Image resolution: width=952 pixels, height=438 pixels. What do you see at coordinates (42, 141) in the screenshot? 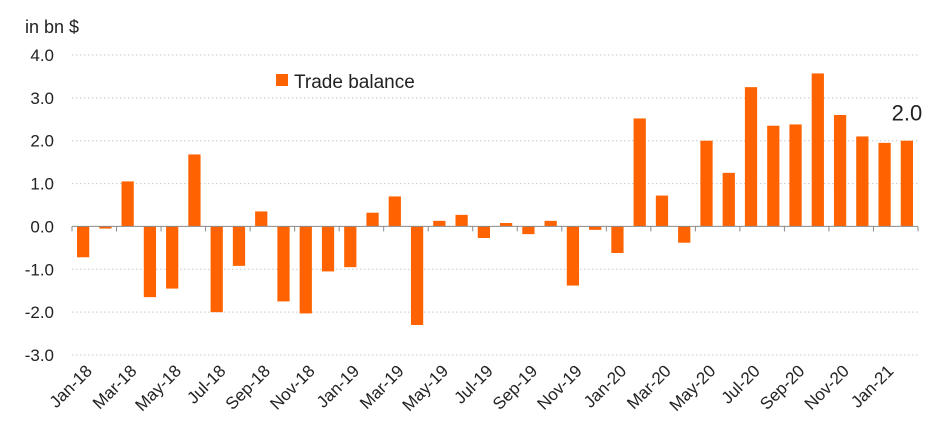
I see `y-tick-label: 2.0` at bounding box center [42, 141].